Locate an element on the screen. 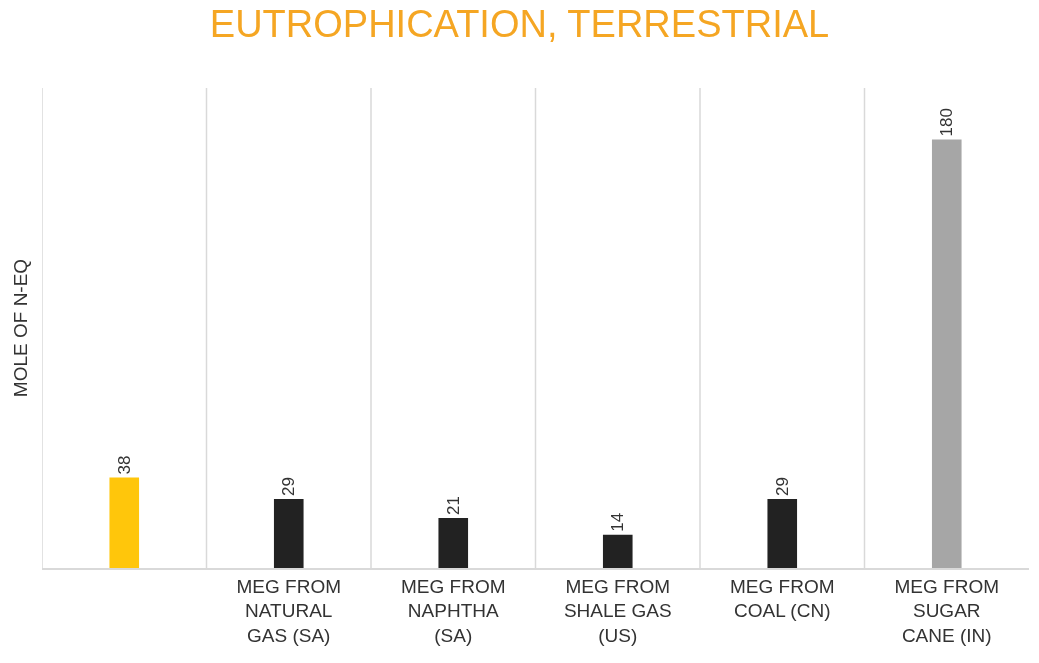 This screenshot has height=663, width=1039. data-label: 14 is located at coordinates (618, 522).